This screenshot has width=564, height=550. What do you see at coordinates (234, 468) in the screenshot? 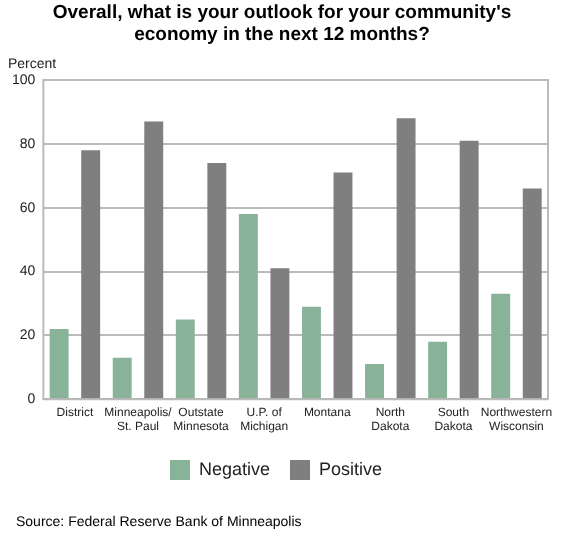
I see `legend-label: Negative` at bounding box center [234, 468].